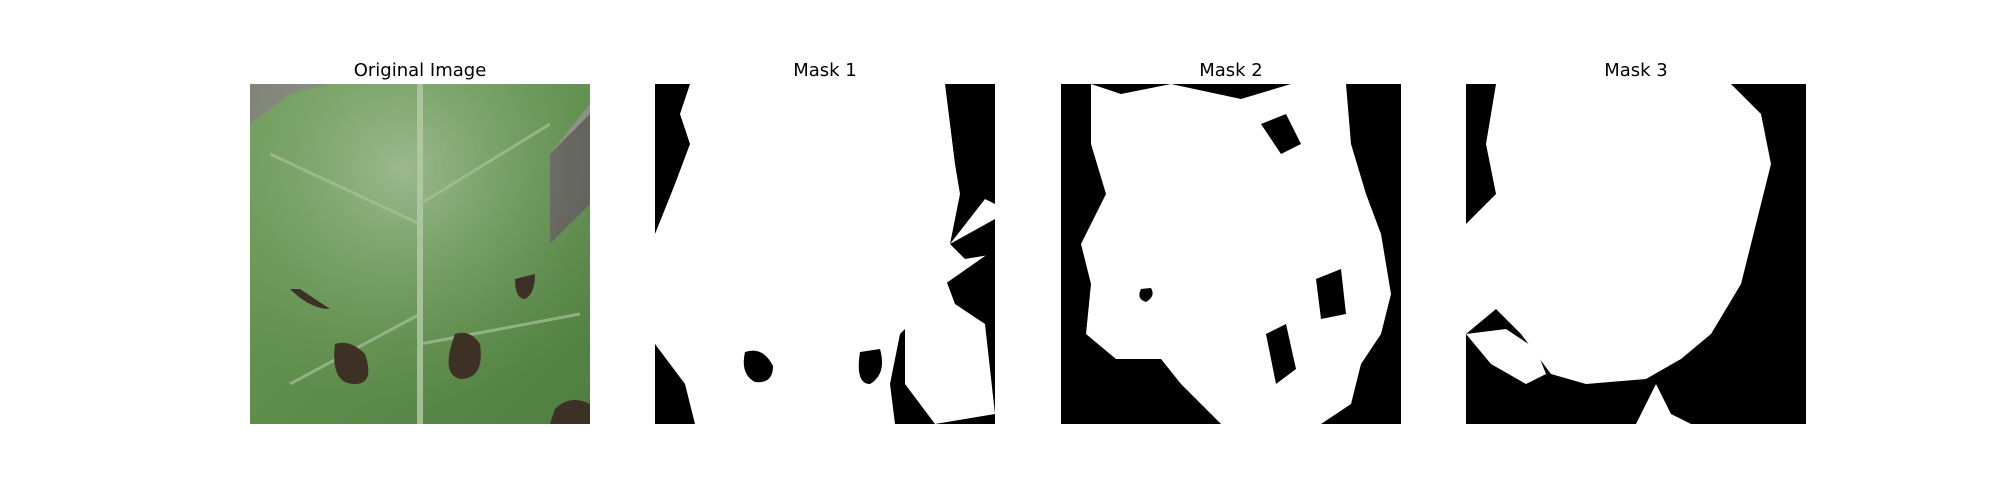  What do you see at coordinates (420, 254) in the screenshot?
I see `original-leaf-image` at bounding box center [420, 254].